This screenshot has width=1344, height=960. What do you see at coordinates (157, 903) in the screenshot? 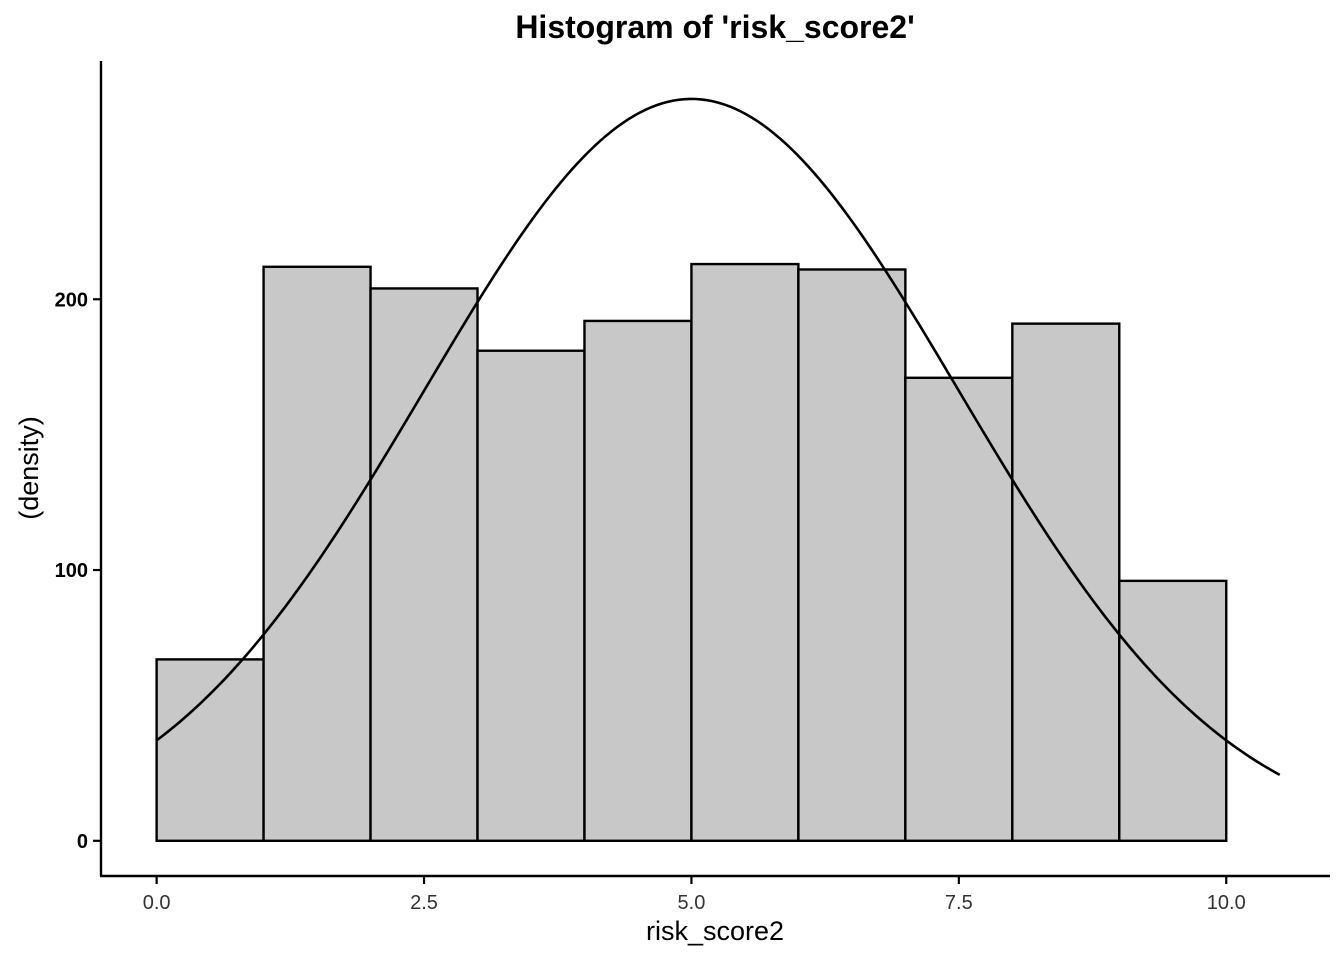
I see `x-tick-label-0.0: 0.0` at bounding box center [157, 903].